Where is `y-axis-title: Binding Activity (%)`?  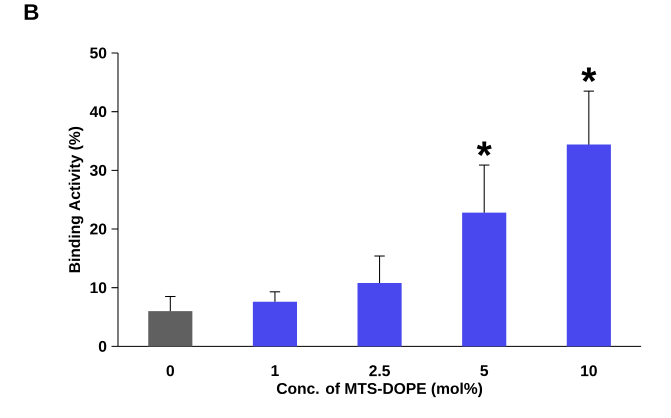 y-axis-title: Binding Activity (%) is located at coordinates (76, 199).